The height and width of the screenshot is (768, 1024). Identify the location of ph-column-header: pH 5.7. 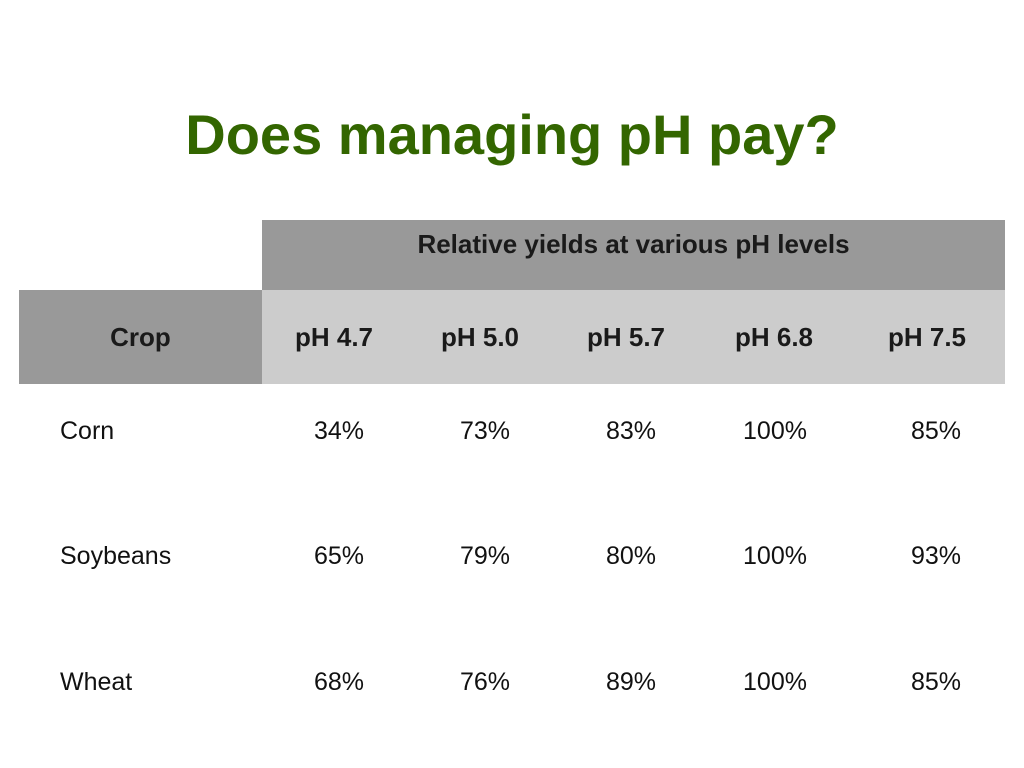
(626, 336).